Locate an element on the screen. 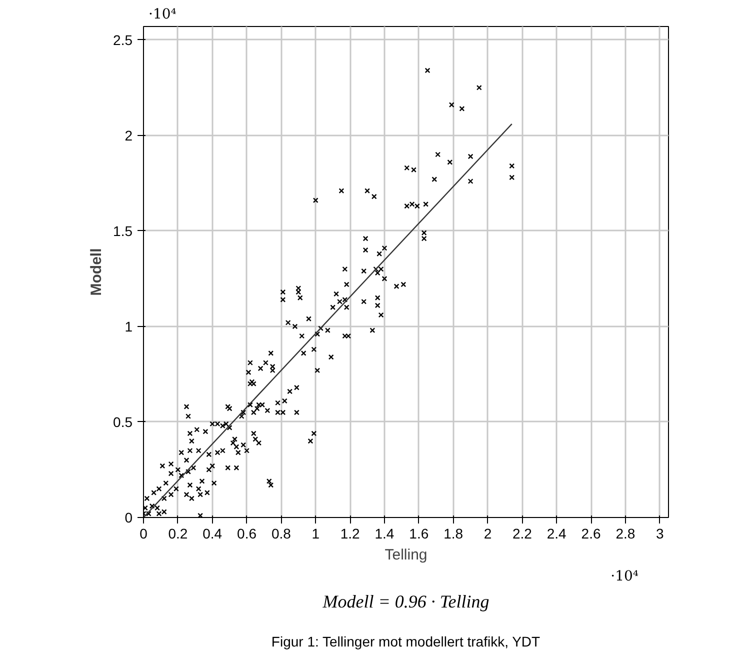 This screenshot has width=734, height=664. y-tick-label: 2 is located at coordinates (128, 135).